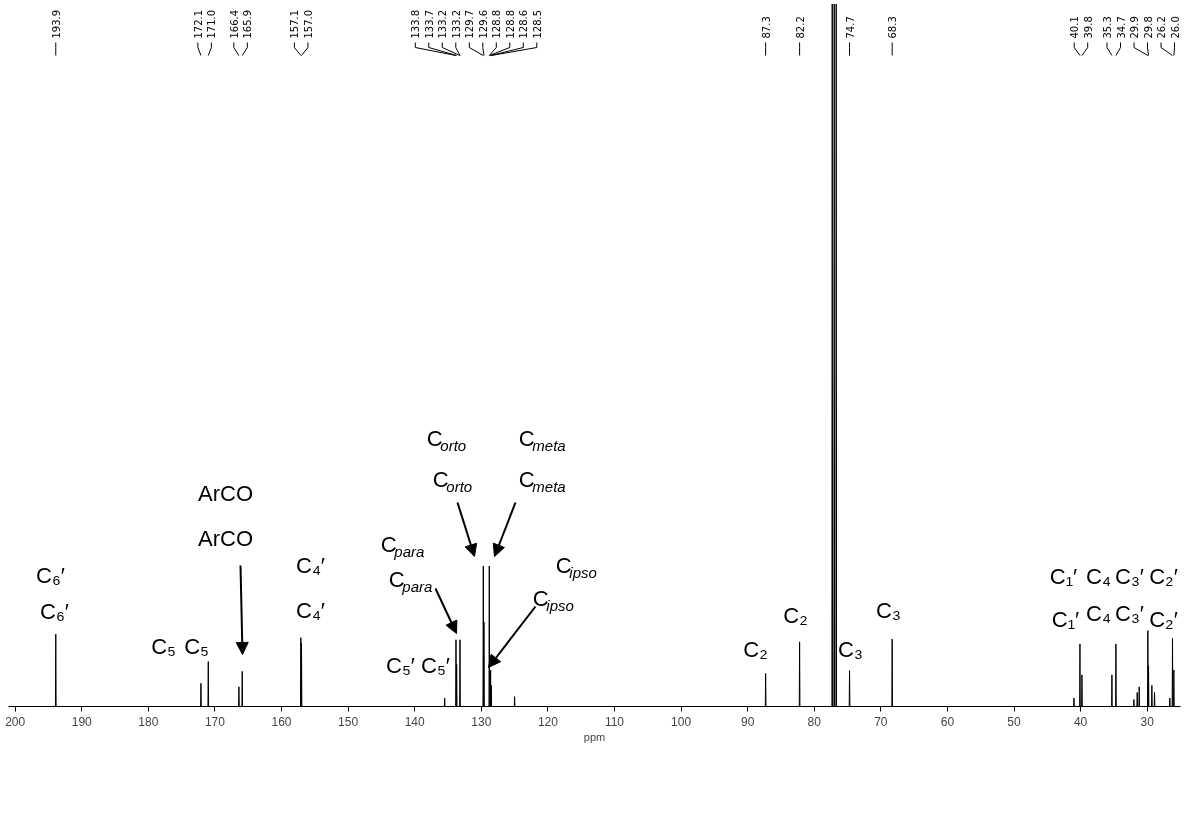 Image resolution: width=1186 pixels, height=821 pixels. Describe the element at coordinates (1088, 27) in the screenshot. I see `annotation: 39.8` at that location.